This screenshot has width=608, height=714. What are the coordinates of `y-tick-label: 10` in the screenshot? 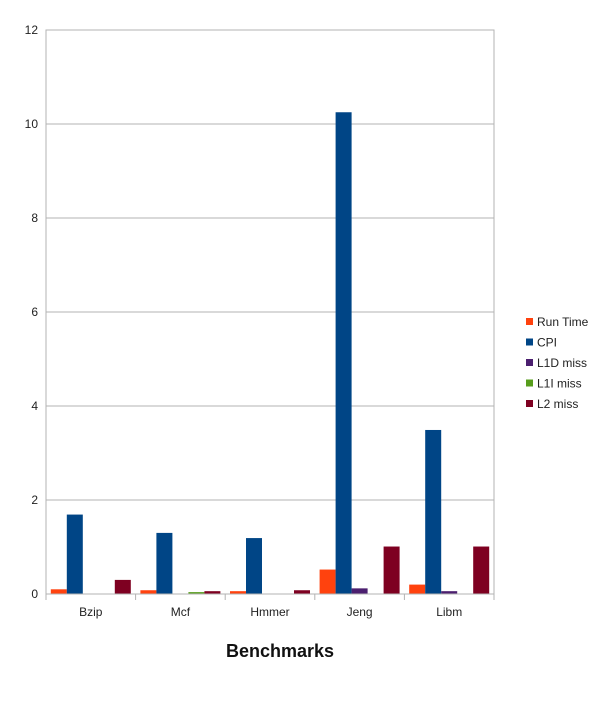 It's located at (32, 124).